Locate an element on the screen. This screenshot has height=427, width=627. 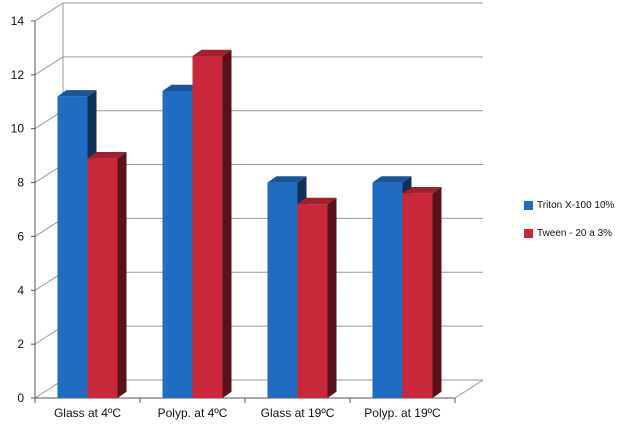
x-category-label: Polyp. at 19ºC is located at coordinates (402, 413).